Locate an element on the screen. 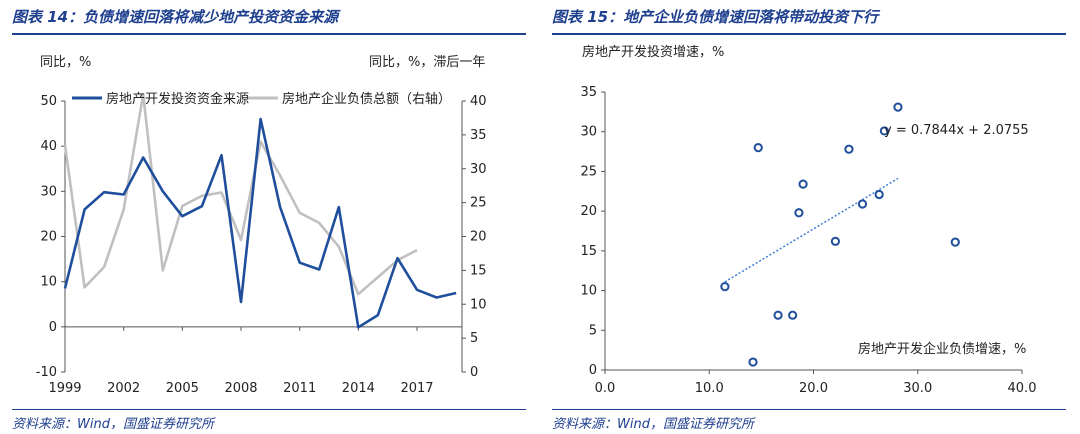 The height and width of the screenshot is (434, 1080). left-y-tick-label: 40 is located at coordinates (48, 146).